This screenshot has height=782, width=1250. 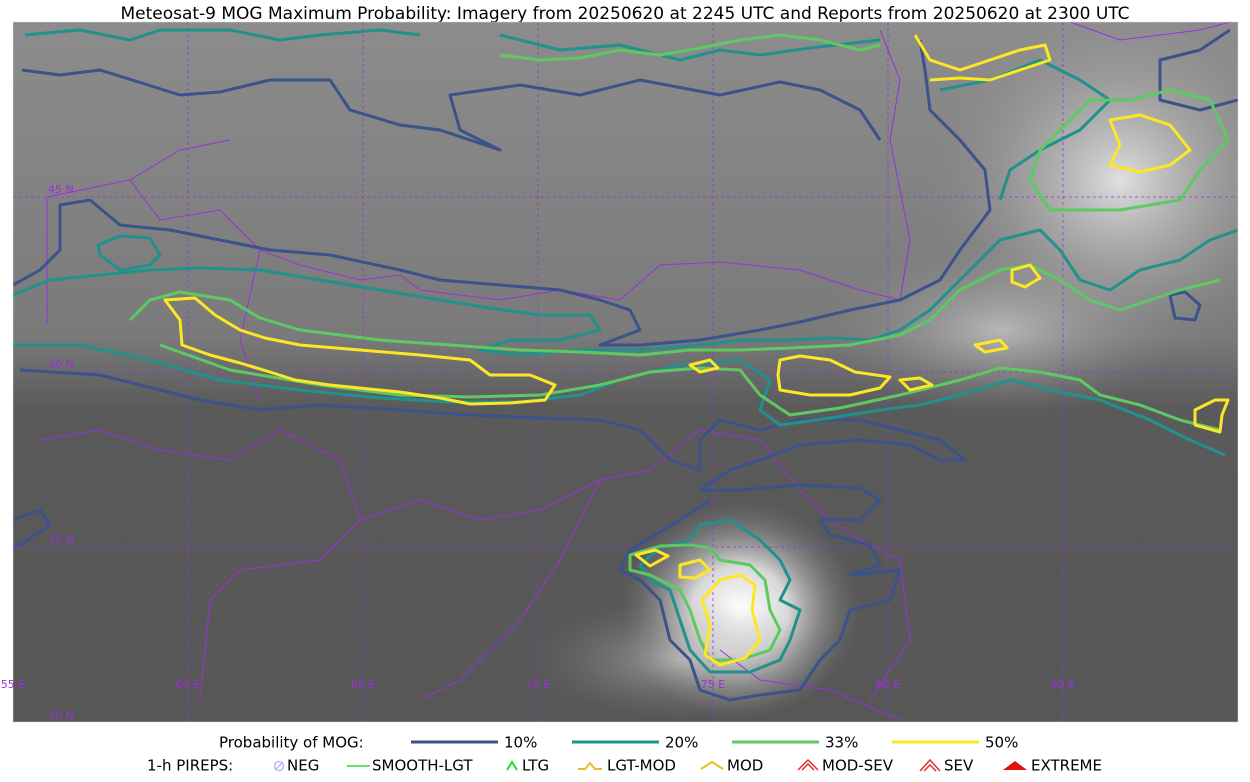 What do you see at coordinates (520, 743) in the screenshot?
I see `legend-item: 10%` at bounding box center [520, 743].